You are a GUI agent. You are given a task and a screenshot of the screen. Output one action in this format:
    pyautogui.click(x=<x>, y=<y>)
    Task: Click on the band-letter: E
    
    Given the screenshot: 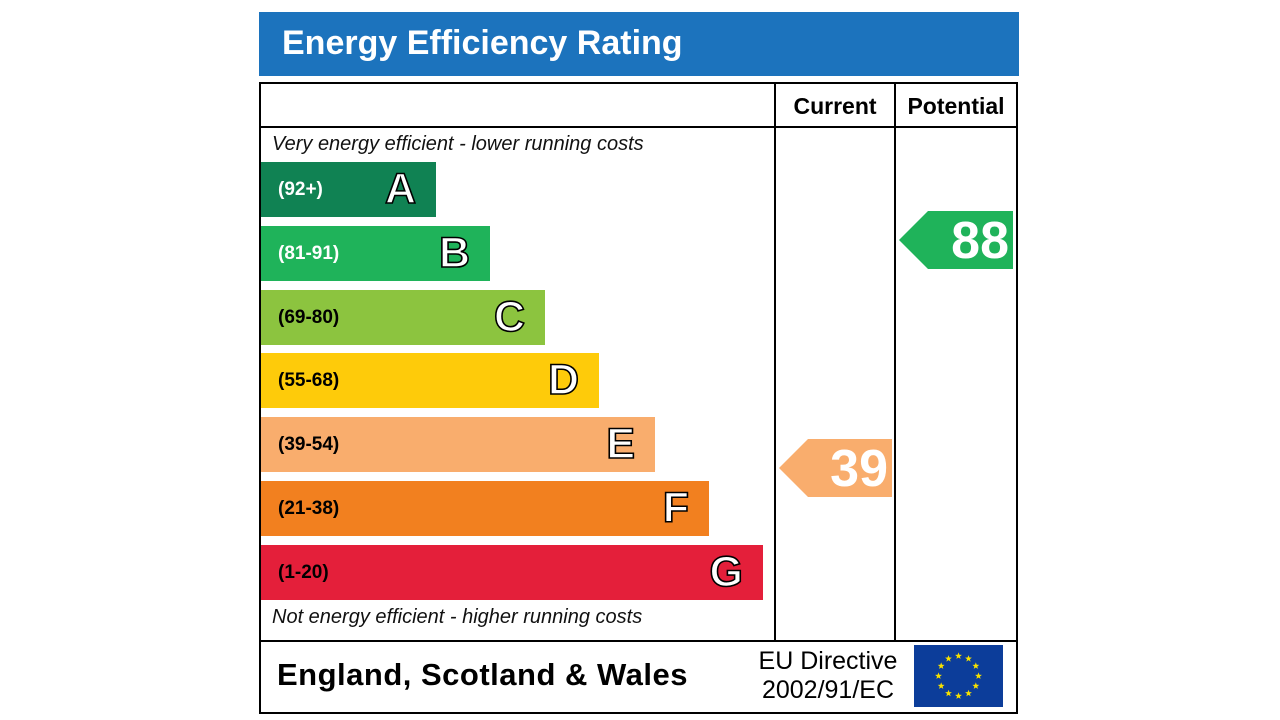 What is the action you would take?
    pyautogui.click(x=621, y=444)
    